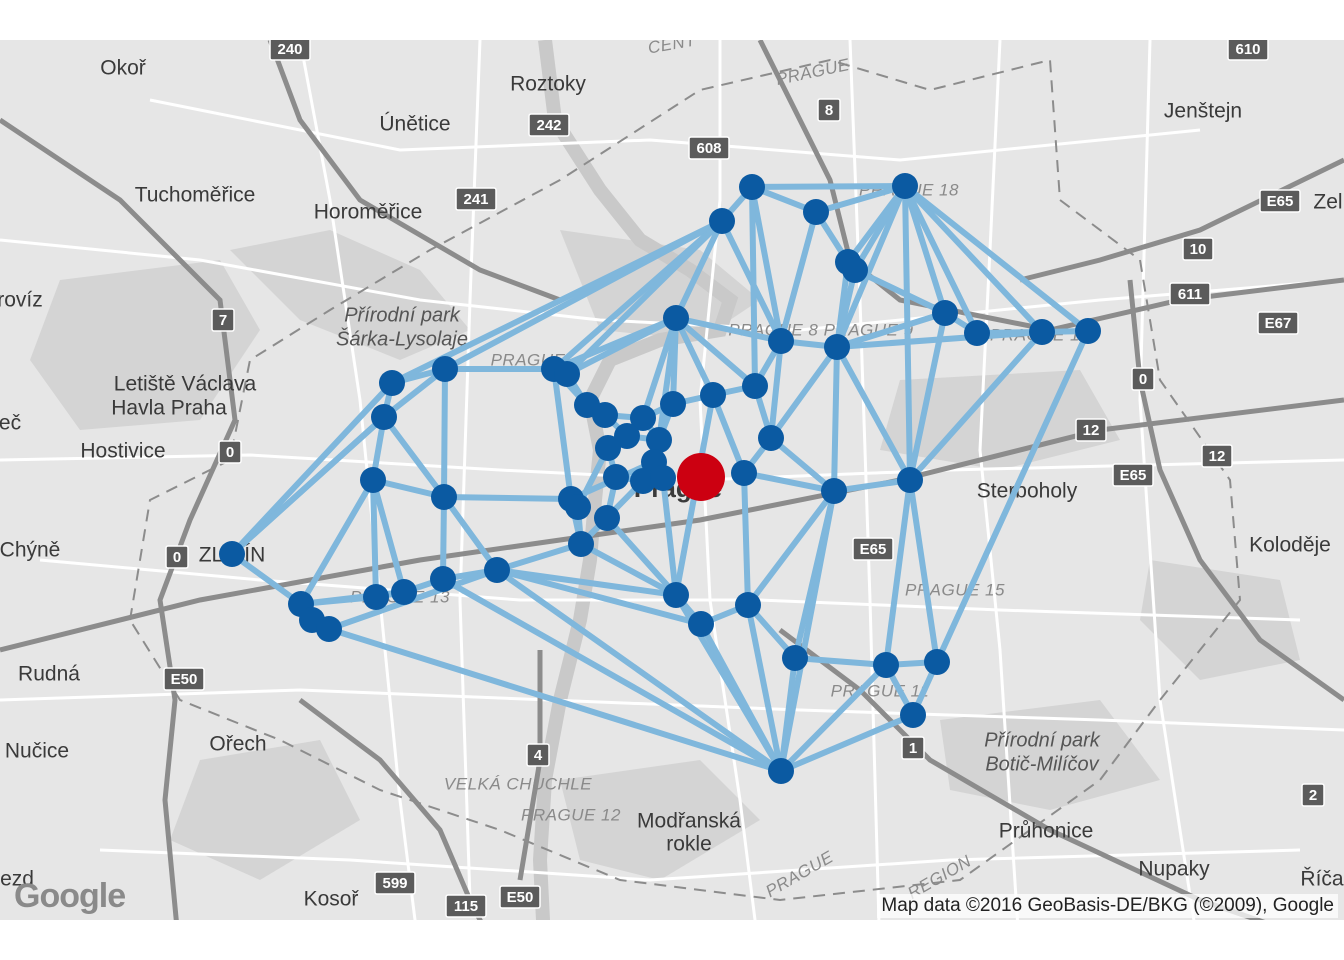  I want to click on network-node-n56, so click(913, 715).